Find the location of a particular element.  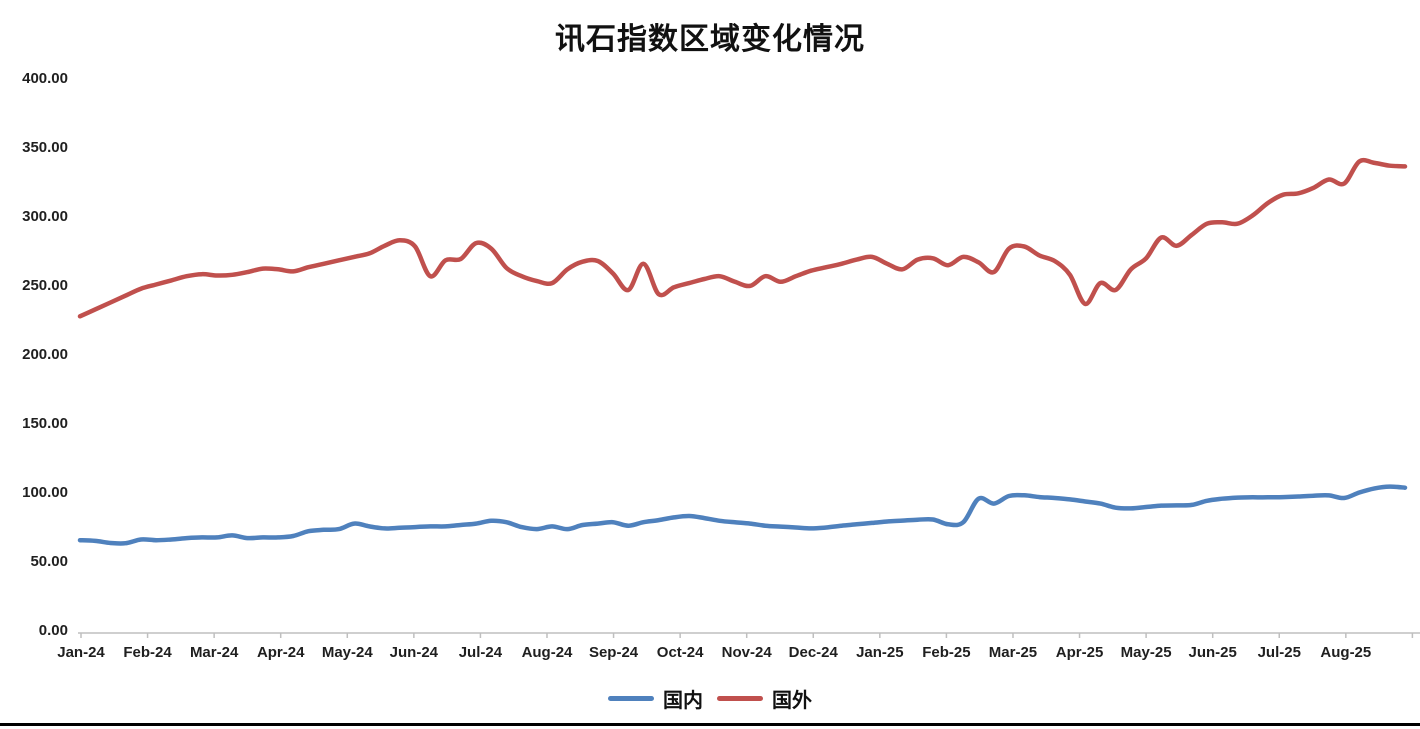

y-axis-label: 200.00 is located at coordinates (45, 354).